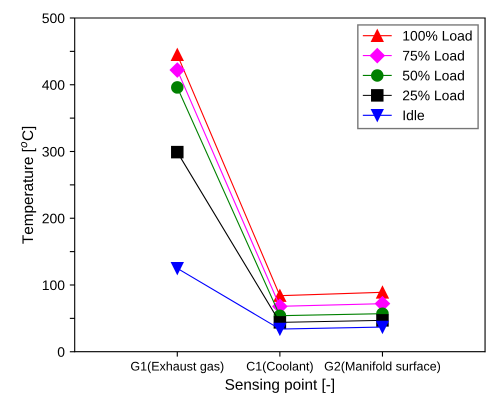 Image resolution: width=498 pixels, height=409 pixels. Describe the element at coordinates (414, 115) in the screenshot. I see `legend-label: Idle` at that location.